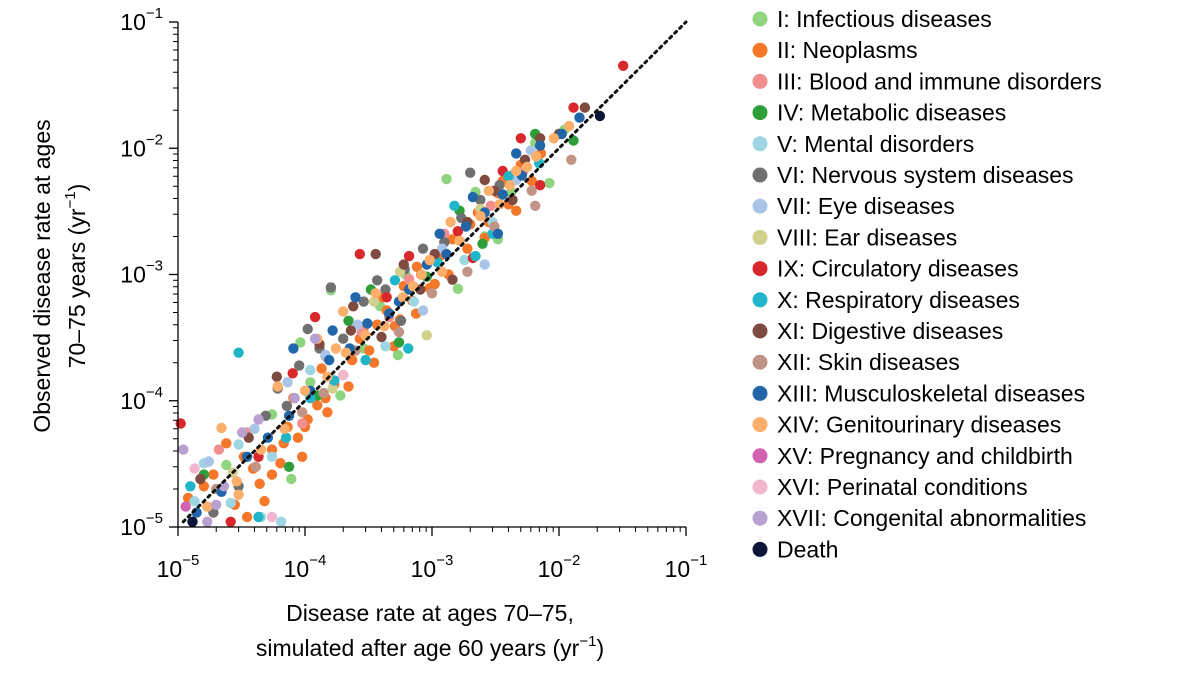  What do you see at coordinates (890, 331) in the screenshot?
I see `legend-label: XI: Digestive diseases` at bounding box center [890, 331].